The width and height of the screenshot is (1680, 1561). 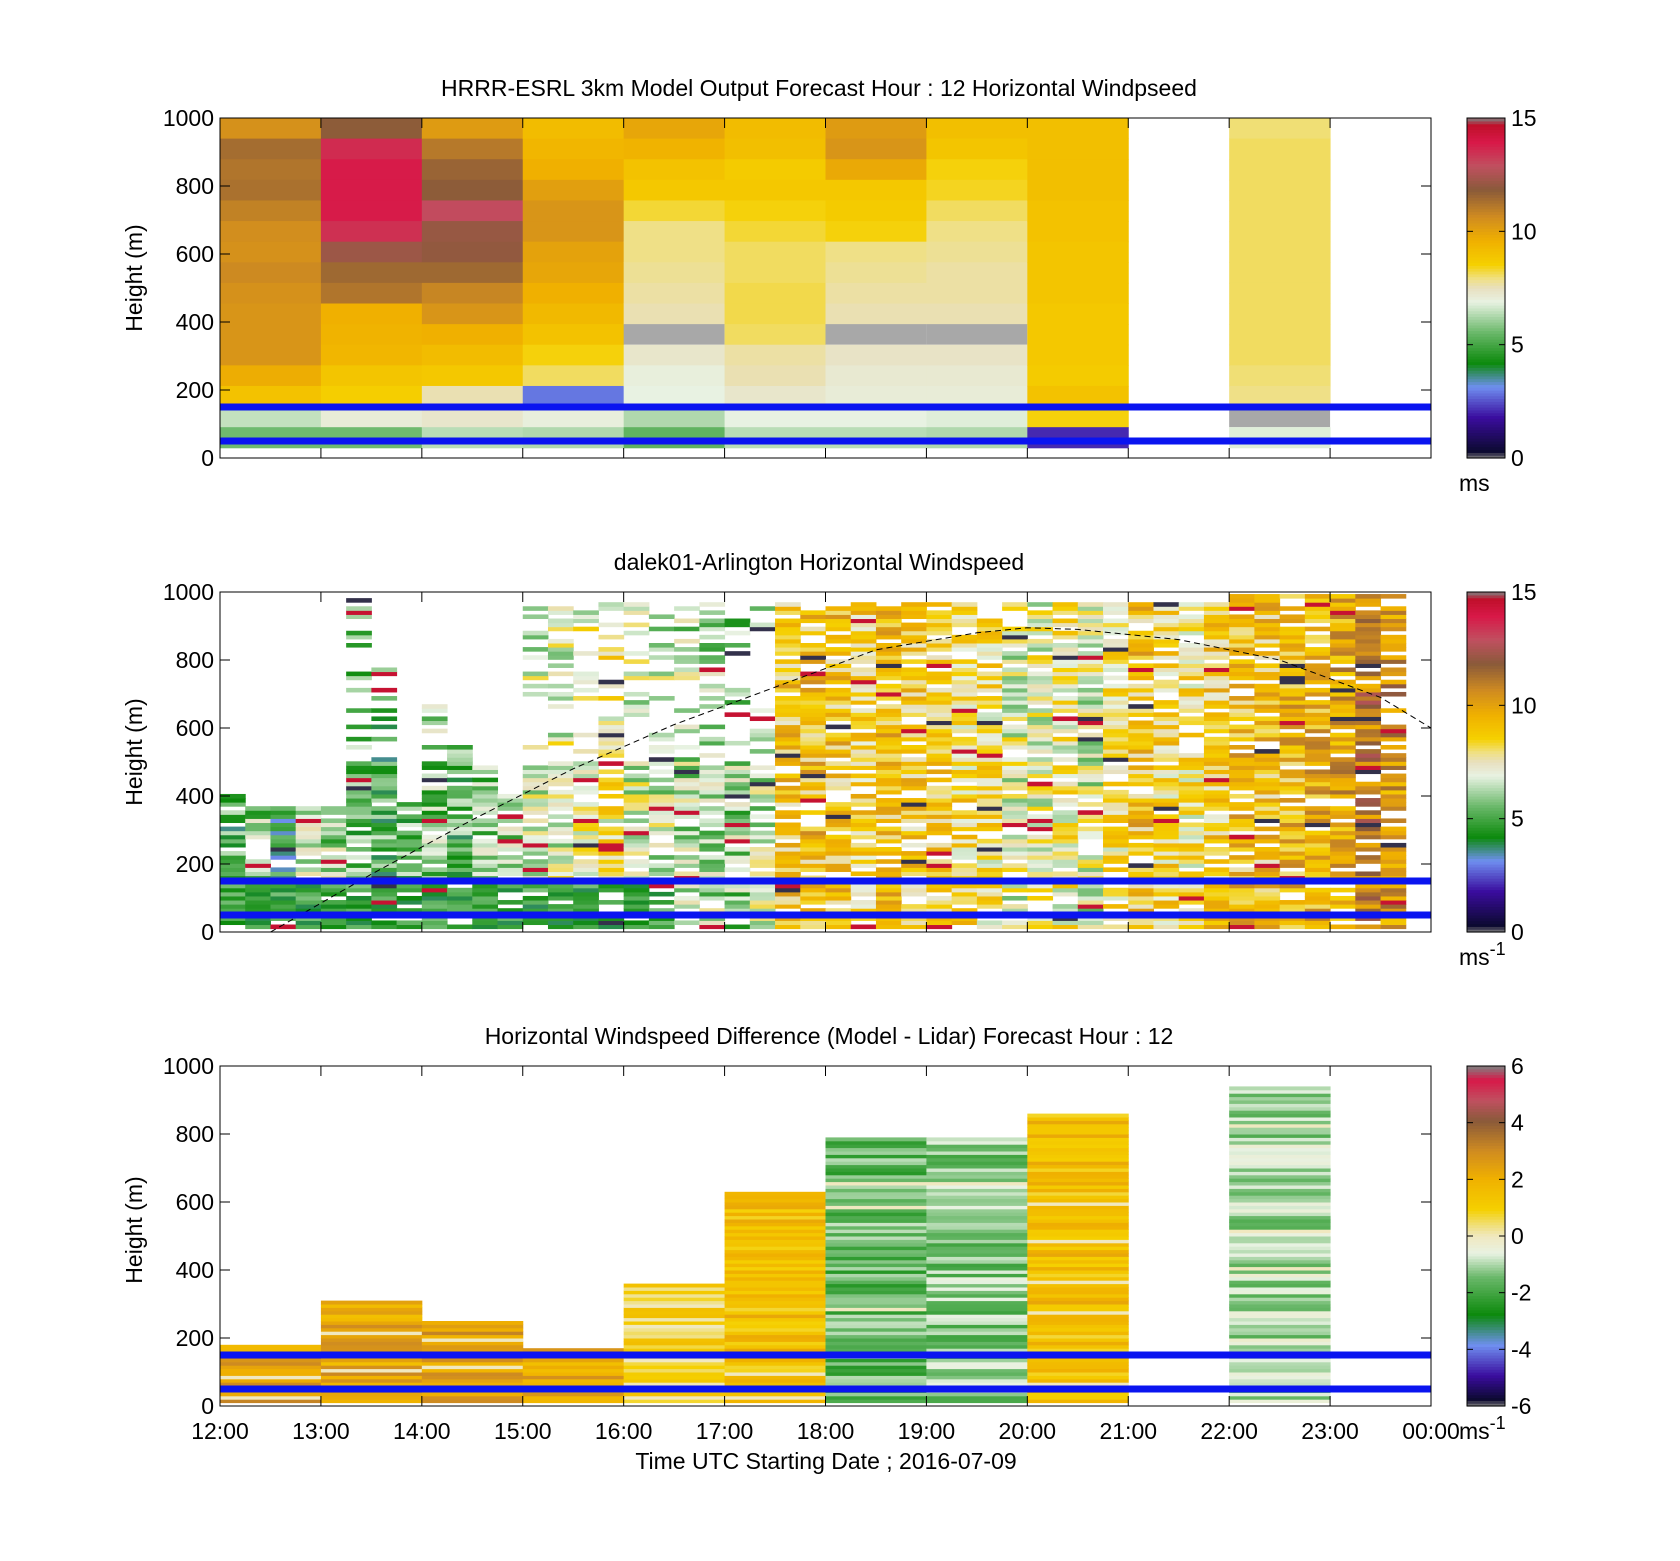 What do you see at coordinates (195, 864) in the screenshot?
I see `y-tick-label: 200` at bounding box center [195, 864].